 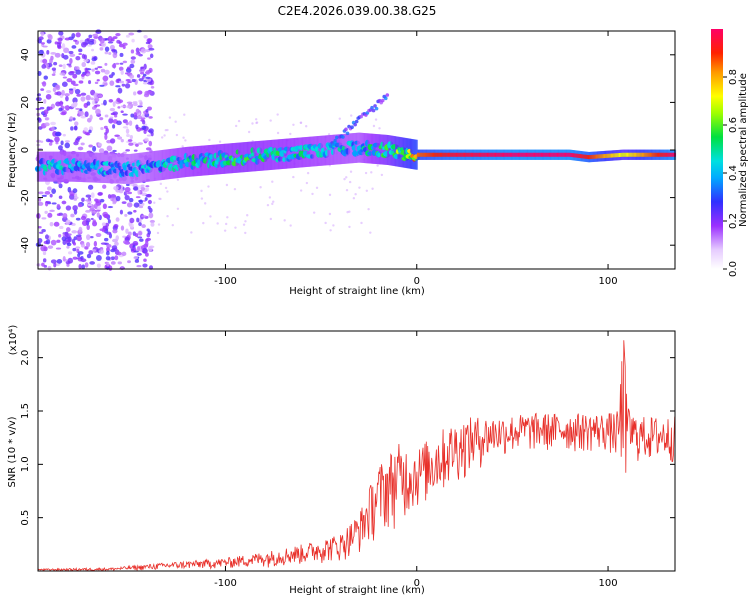 I want to click on snr-y-tick-label: 1.0, so click(x=25, y=464).